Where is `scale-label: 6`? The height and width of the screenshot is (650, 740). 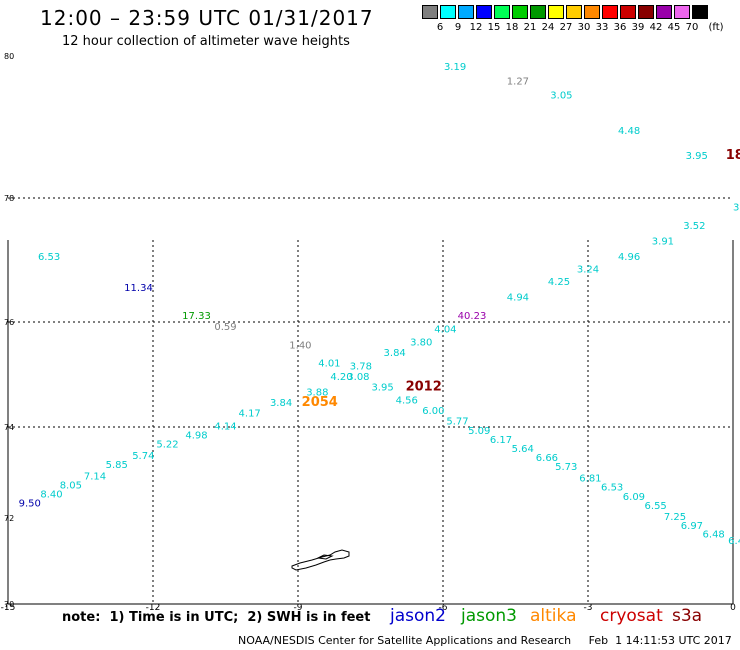 scale-label: 6 is located at coordinates (440, 27).